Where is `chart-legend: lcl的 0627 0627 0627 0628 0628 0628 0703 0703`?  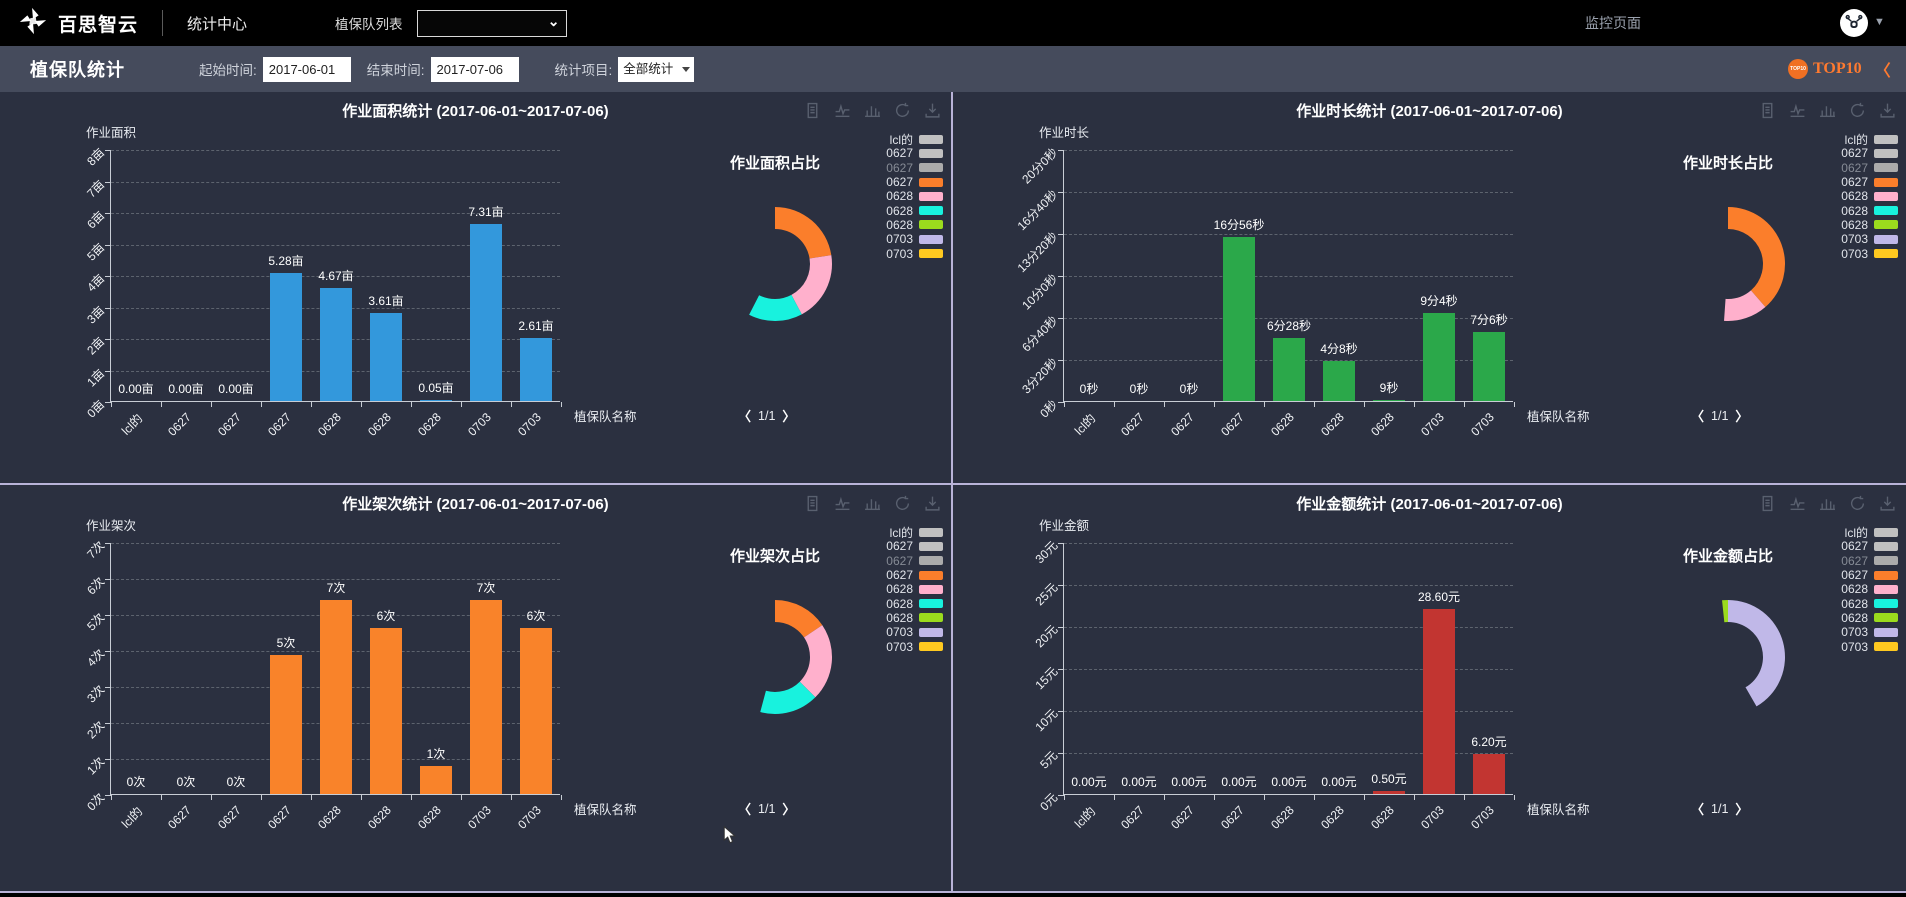 chart-legend: lcl的 0627 0627 0627 0628 0628 0628 0703 0703 is located at coordinates (1869, 196).